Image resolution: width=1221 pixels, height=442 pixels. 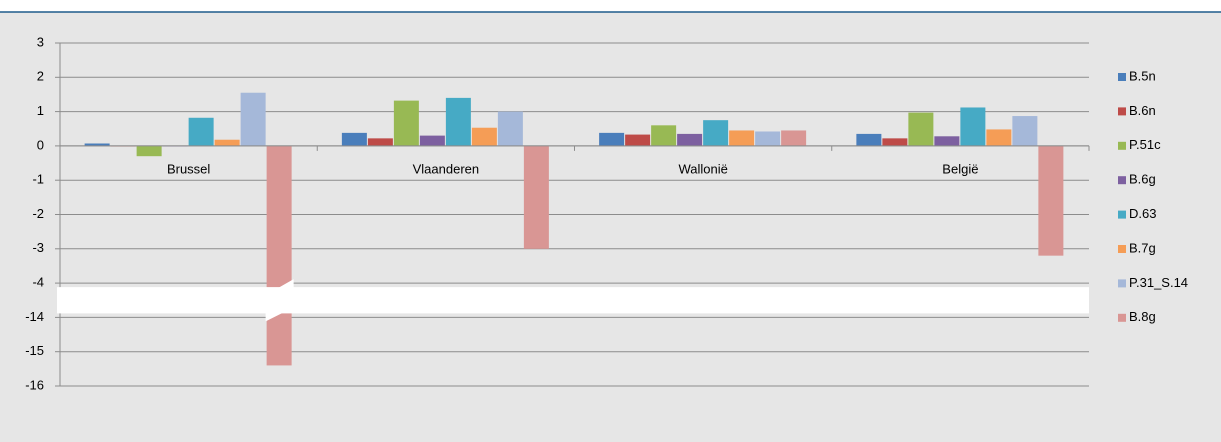 What do you see at coordinates (38, 213) in the screenshot?
I see `y-tick-label: -2` at bounding box center [38, 213].